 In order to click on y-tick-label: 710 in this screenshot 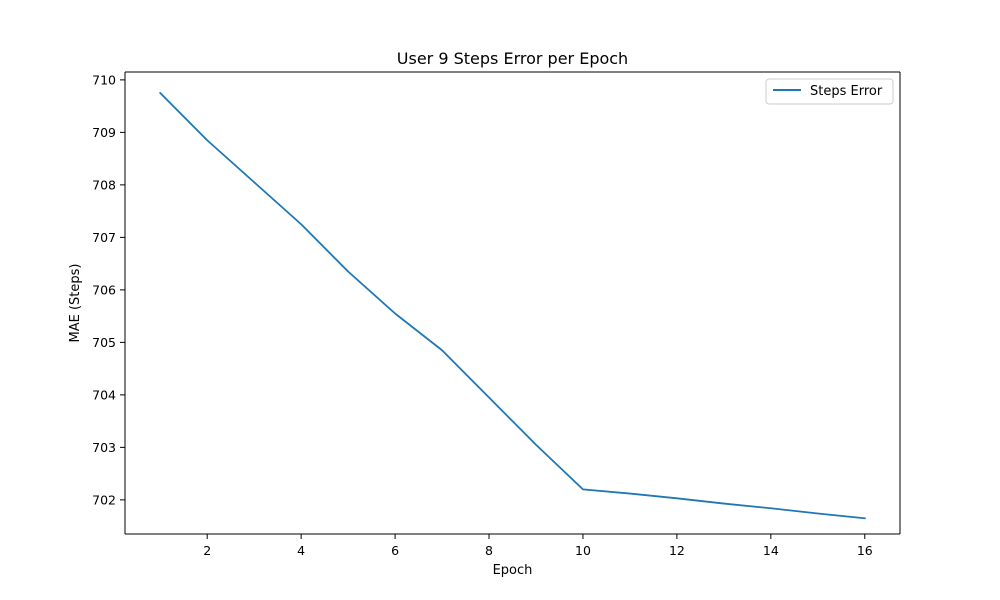, I will do `click(104, 79)`.